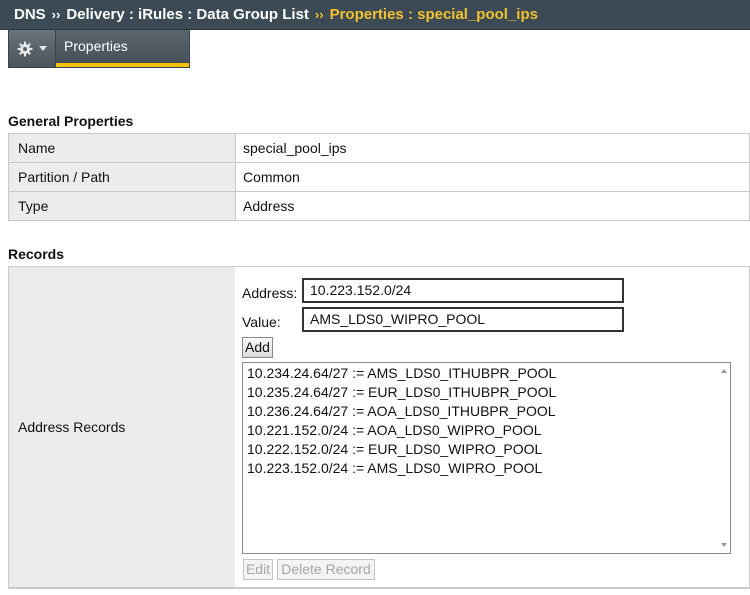 The width and height of the screenshot is (750, 595). I want to click on property-value: Address, so click(492, 206).